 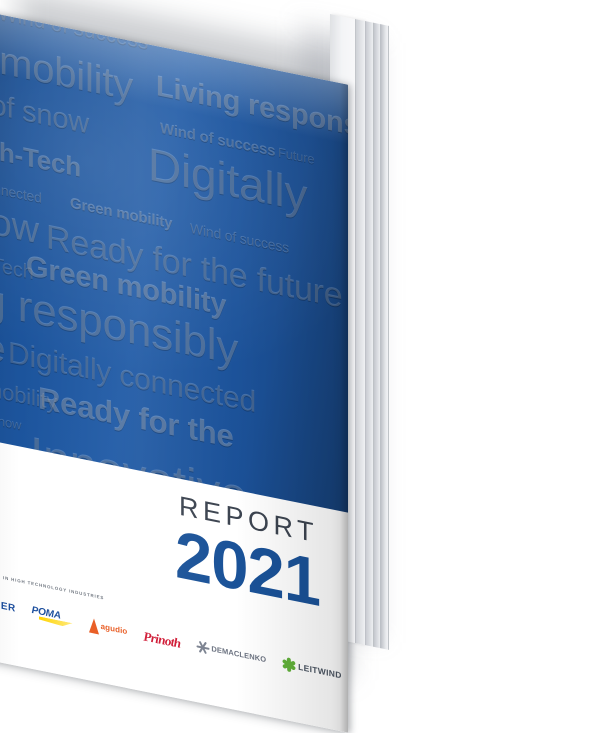 What do you see at coordinates (136, 417) in the screenshot?
I see `word-cloud-term: Ready for the` at bounding box center [136, 417].